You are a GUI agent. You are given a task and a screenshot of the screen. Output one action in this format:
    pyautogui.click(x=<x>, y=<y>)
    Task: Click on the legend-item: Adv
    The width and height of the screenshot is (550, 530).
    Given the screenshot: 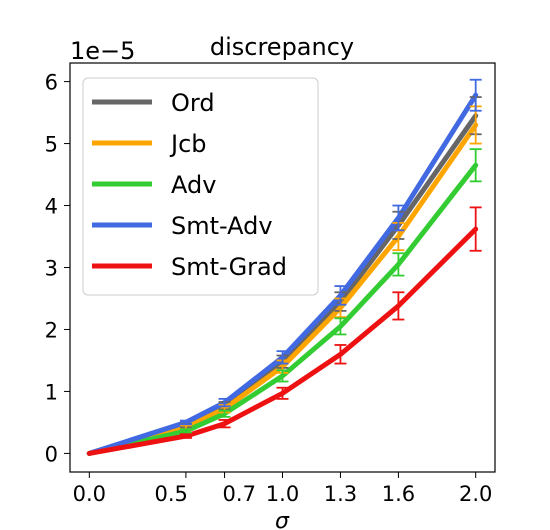 What is the action you would take?
    pyautogui.click(x=154, y=185)
    